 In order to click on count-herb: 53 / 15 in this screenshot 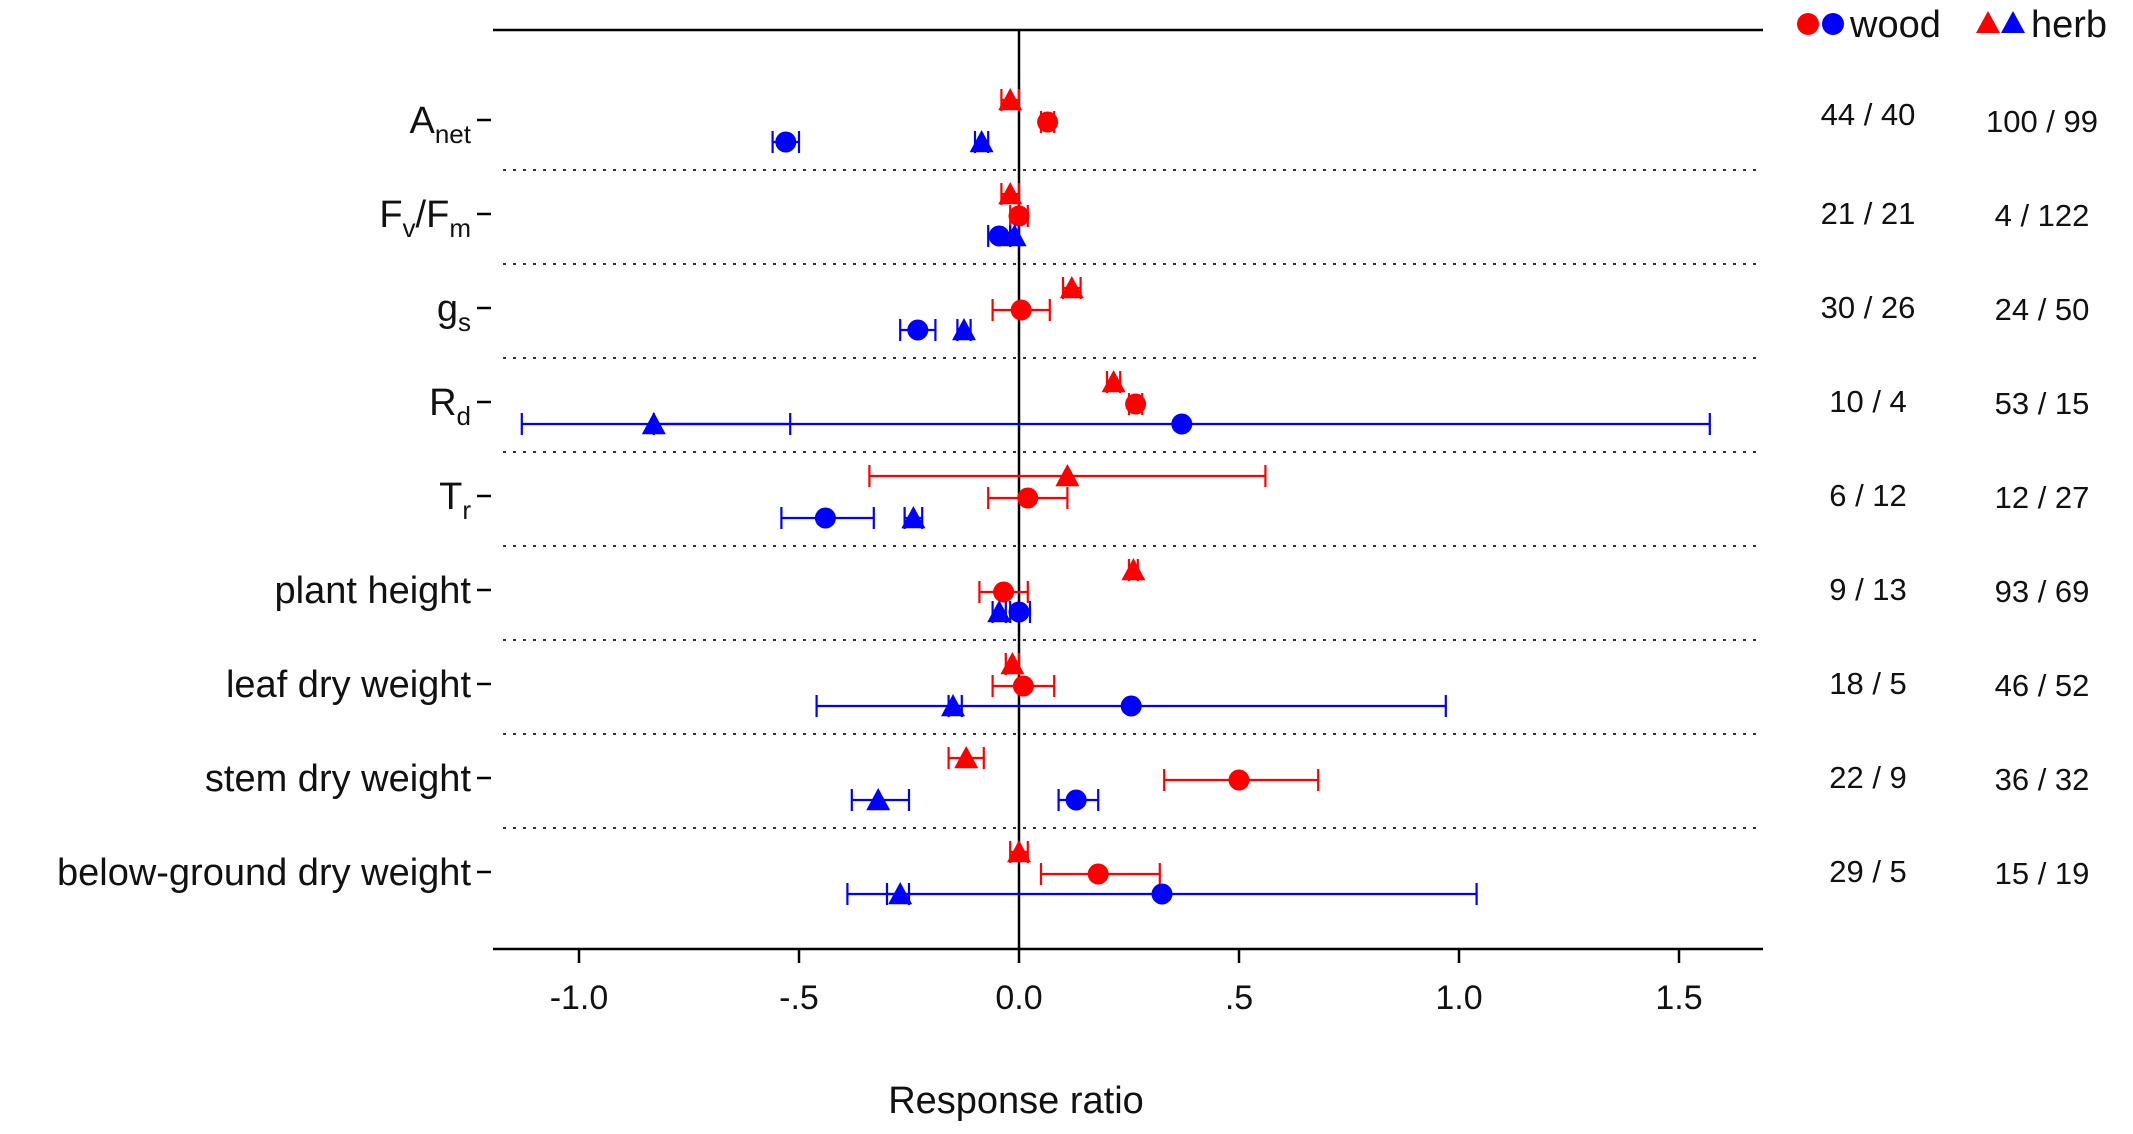, I will do `click(2042, 403)`.